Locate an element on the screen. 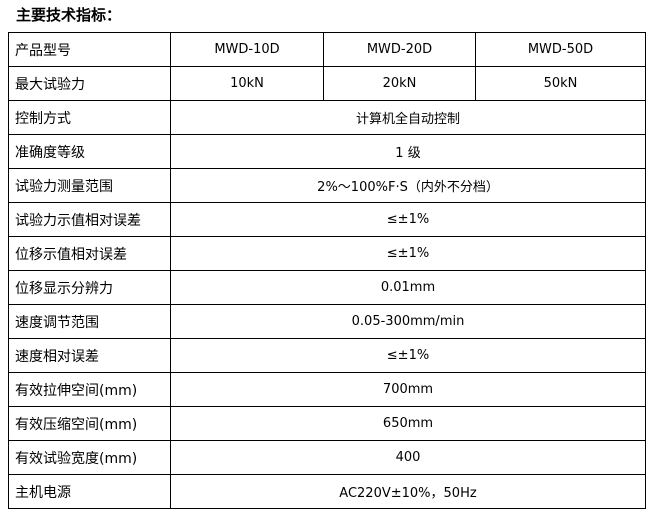 The width and height of the screenshot is (653, 514). row-label: 位移示值相对误差 is located at coordinates (89, 253).